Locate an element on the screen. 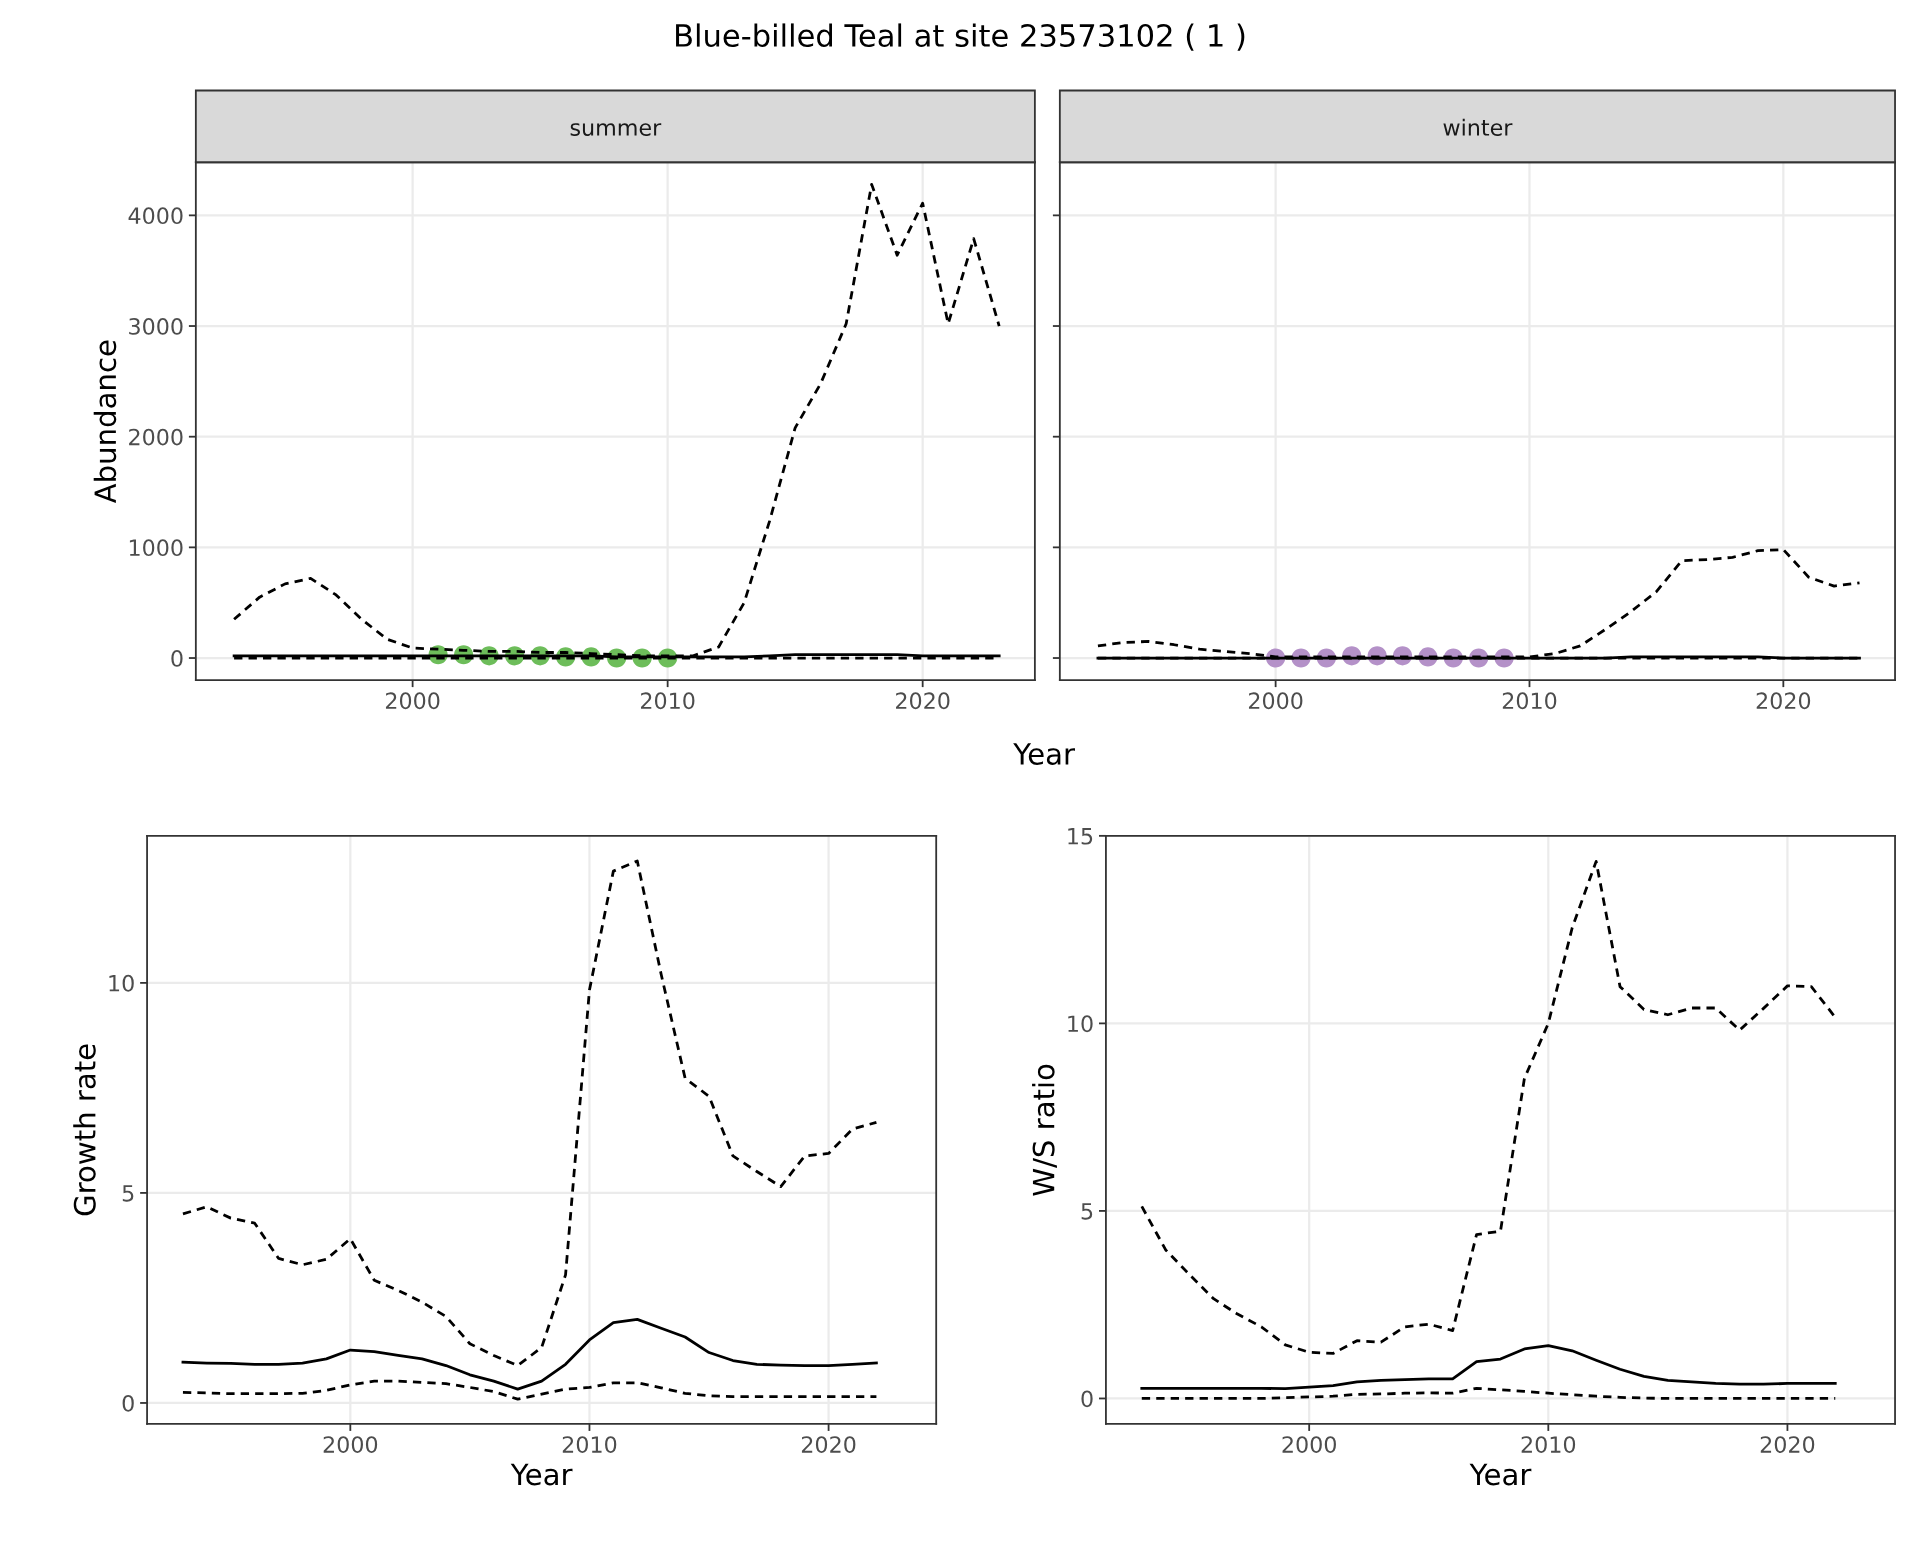  y-tick-label: 2000 is located at coordinates (156, 437).